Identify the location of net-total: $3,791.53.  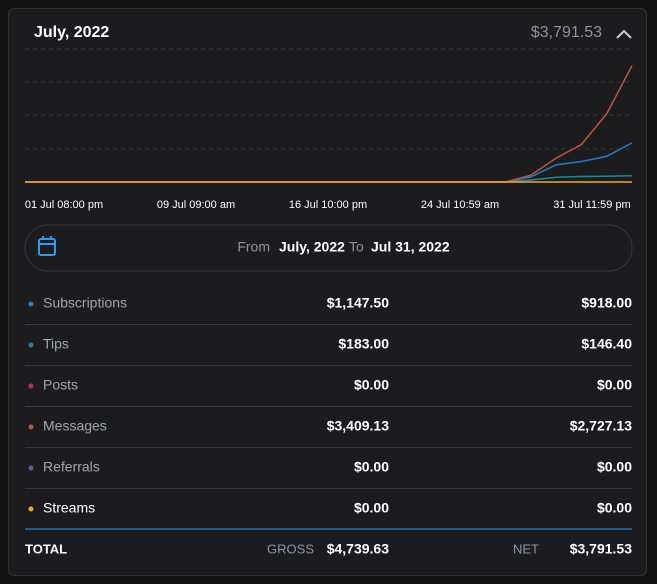
(601, 549).